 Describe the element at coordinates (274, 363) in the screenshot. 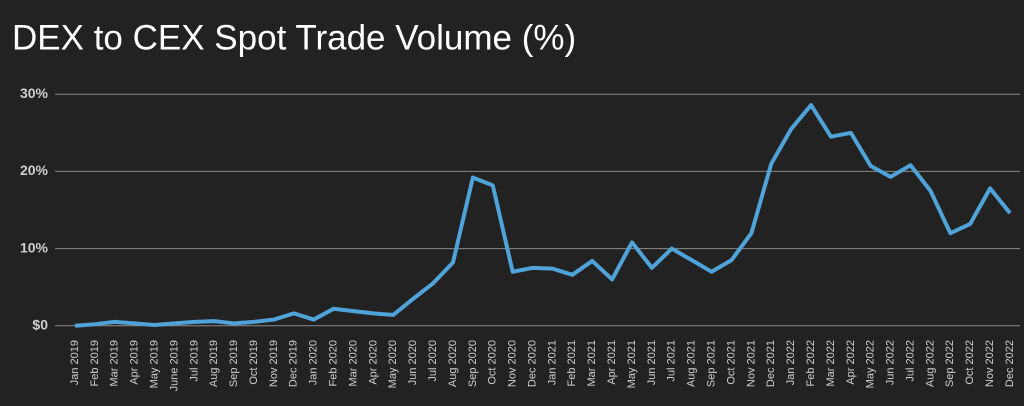

I see `x-tick-label: Nov 2019` at that location.